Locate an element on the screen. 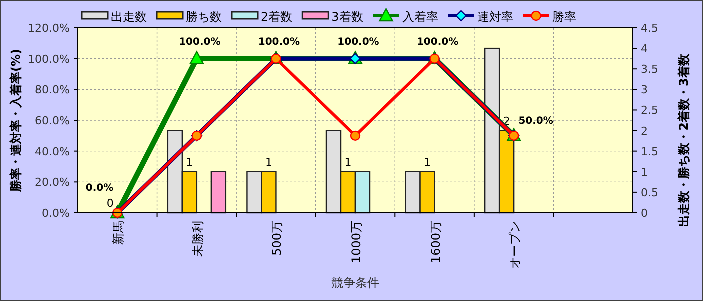 This screenshot has width=703, height=301. data-label: 0.0% is located at coordinates (100, 188).